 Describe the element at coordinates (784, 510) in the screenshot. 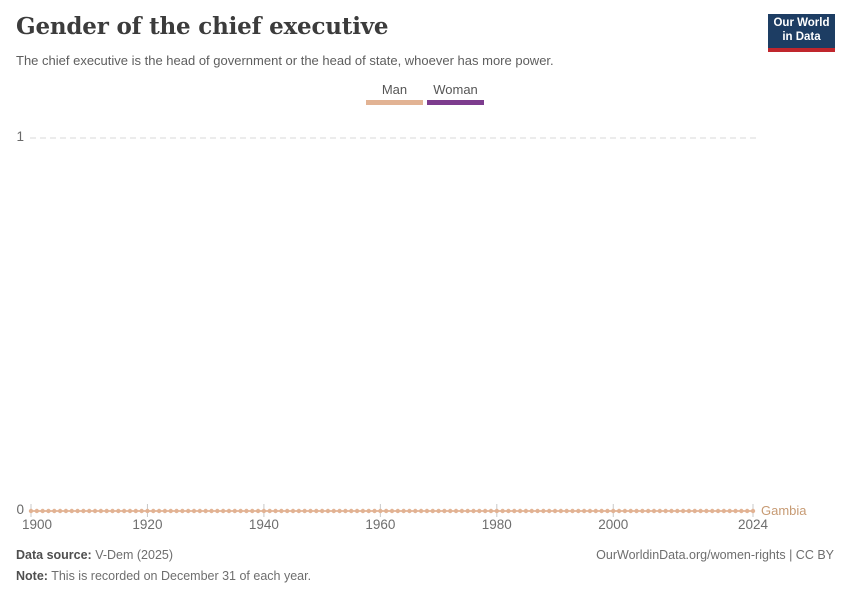

I see `series-end-label: Gambia` at that location.